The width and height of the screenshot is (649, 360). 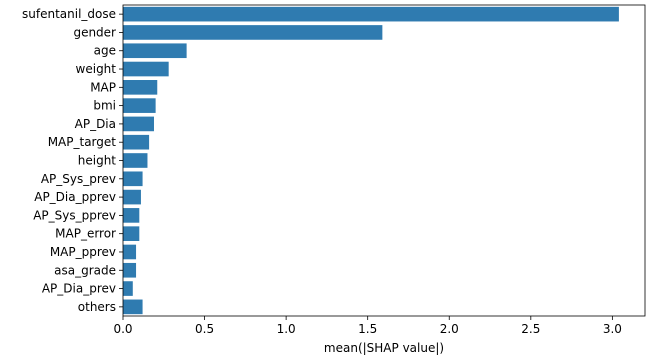 I want to click on y-tick-label: MAP_target, so click(x=82, y=142).